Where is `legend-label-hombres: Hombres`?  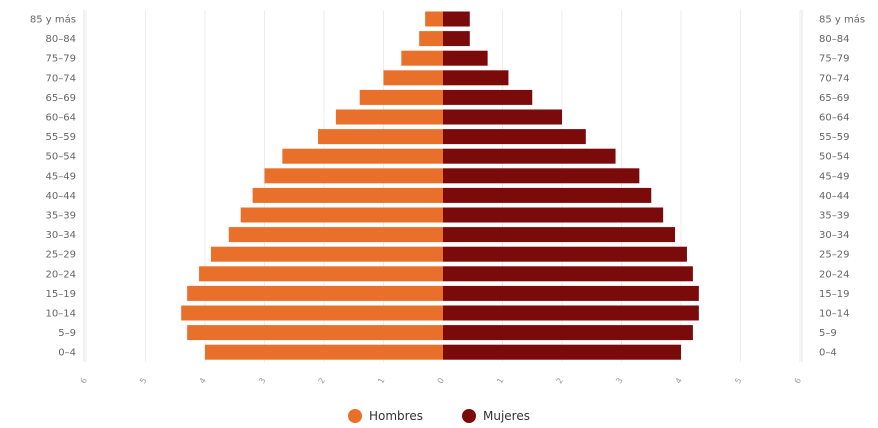 legend-label-hombres: Hombres is located at coordinates (396, 416).